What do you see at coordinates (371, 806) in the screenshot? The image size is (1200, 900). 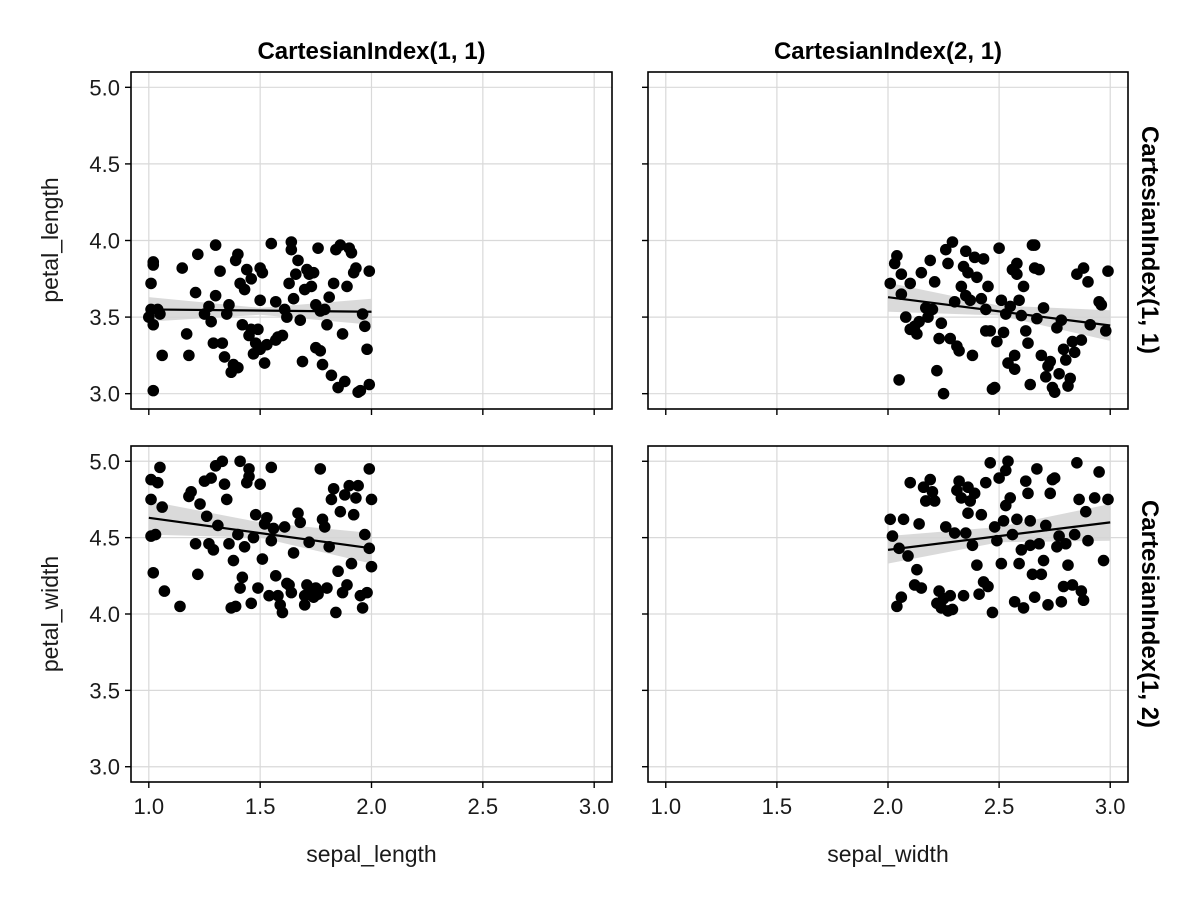 I see `x-tick-label: 2.0` at bounding box center [371, 806].